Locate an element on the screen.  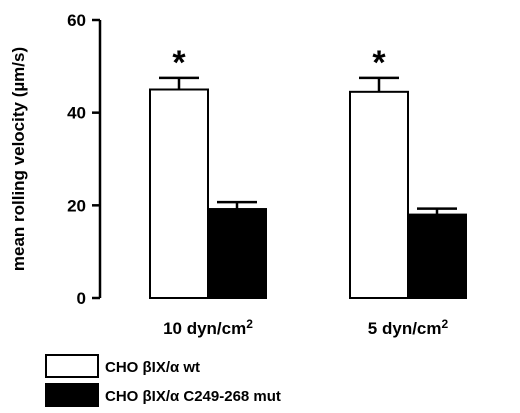
significance-star-1: * is located at coordinates (379, 63).